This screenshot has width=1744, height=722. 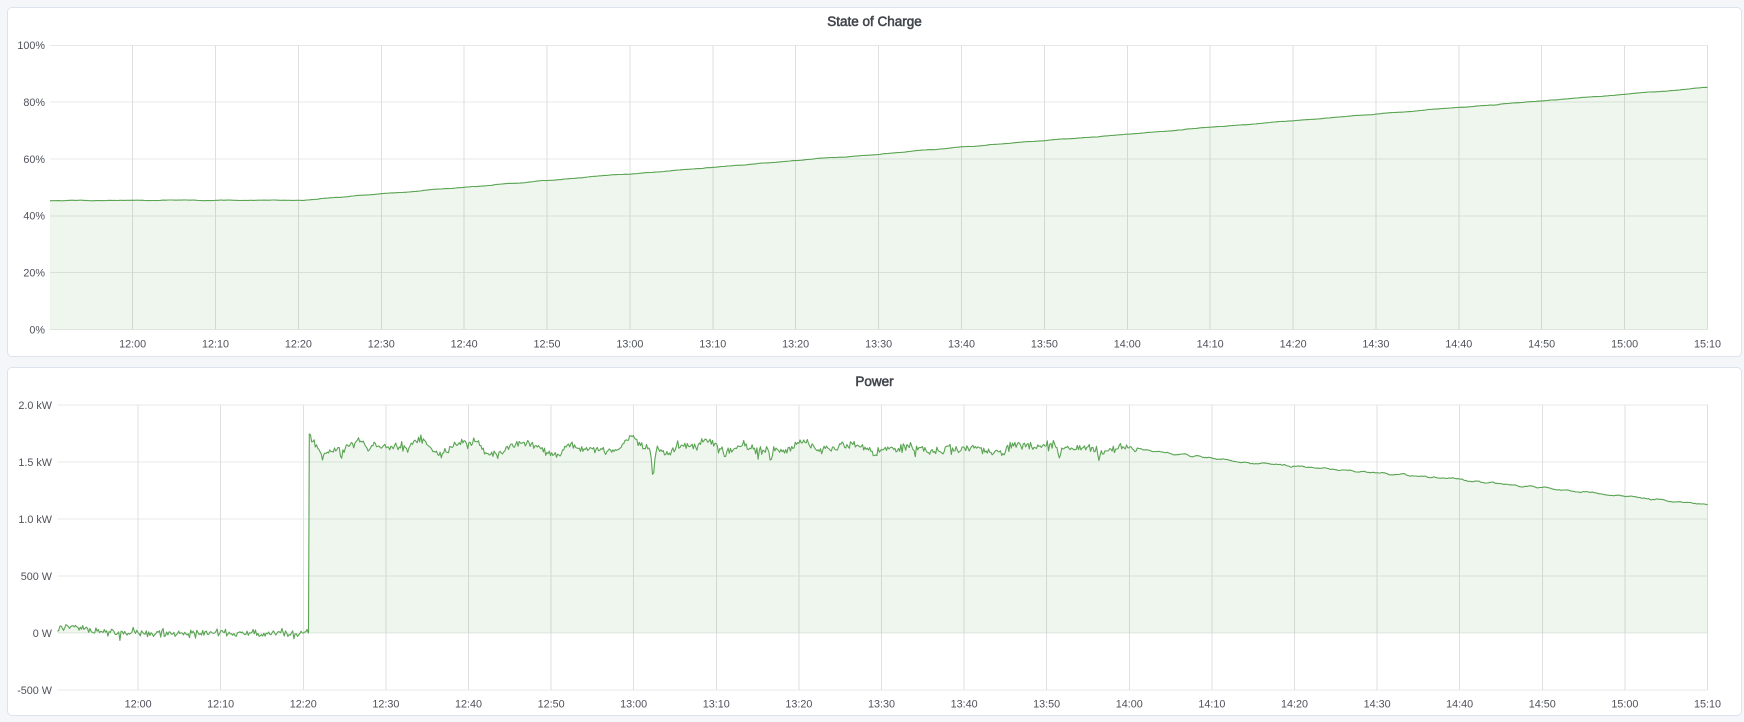 I want to click on svg-text: 60%, so click(x=34, y=160).